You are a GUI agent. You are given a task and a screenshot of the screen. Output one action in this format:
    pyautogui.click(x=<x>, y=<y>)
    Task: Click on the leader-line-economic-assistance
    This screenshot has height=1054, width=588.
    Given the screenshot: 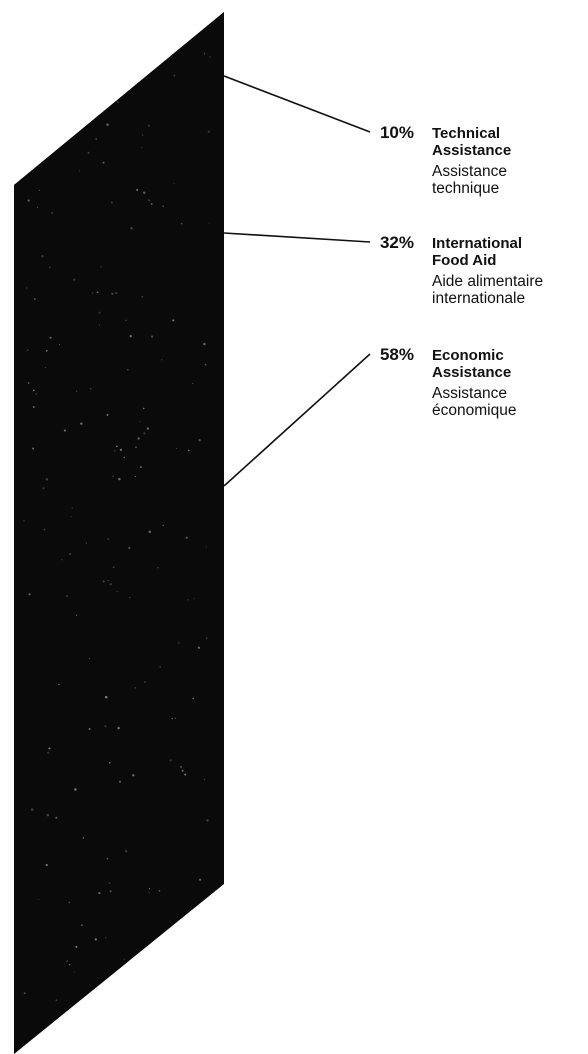 What is the action you would take?
    pyautogui.click(x=297, y=420)
    